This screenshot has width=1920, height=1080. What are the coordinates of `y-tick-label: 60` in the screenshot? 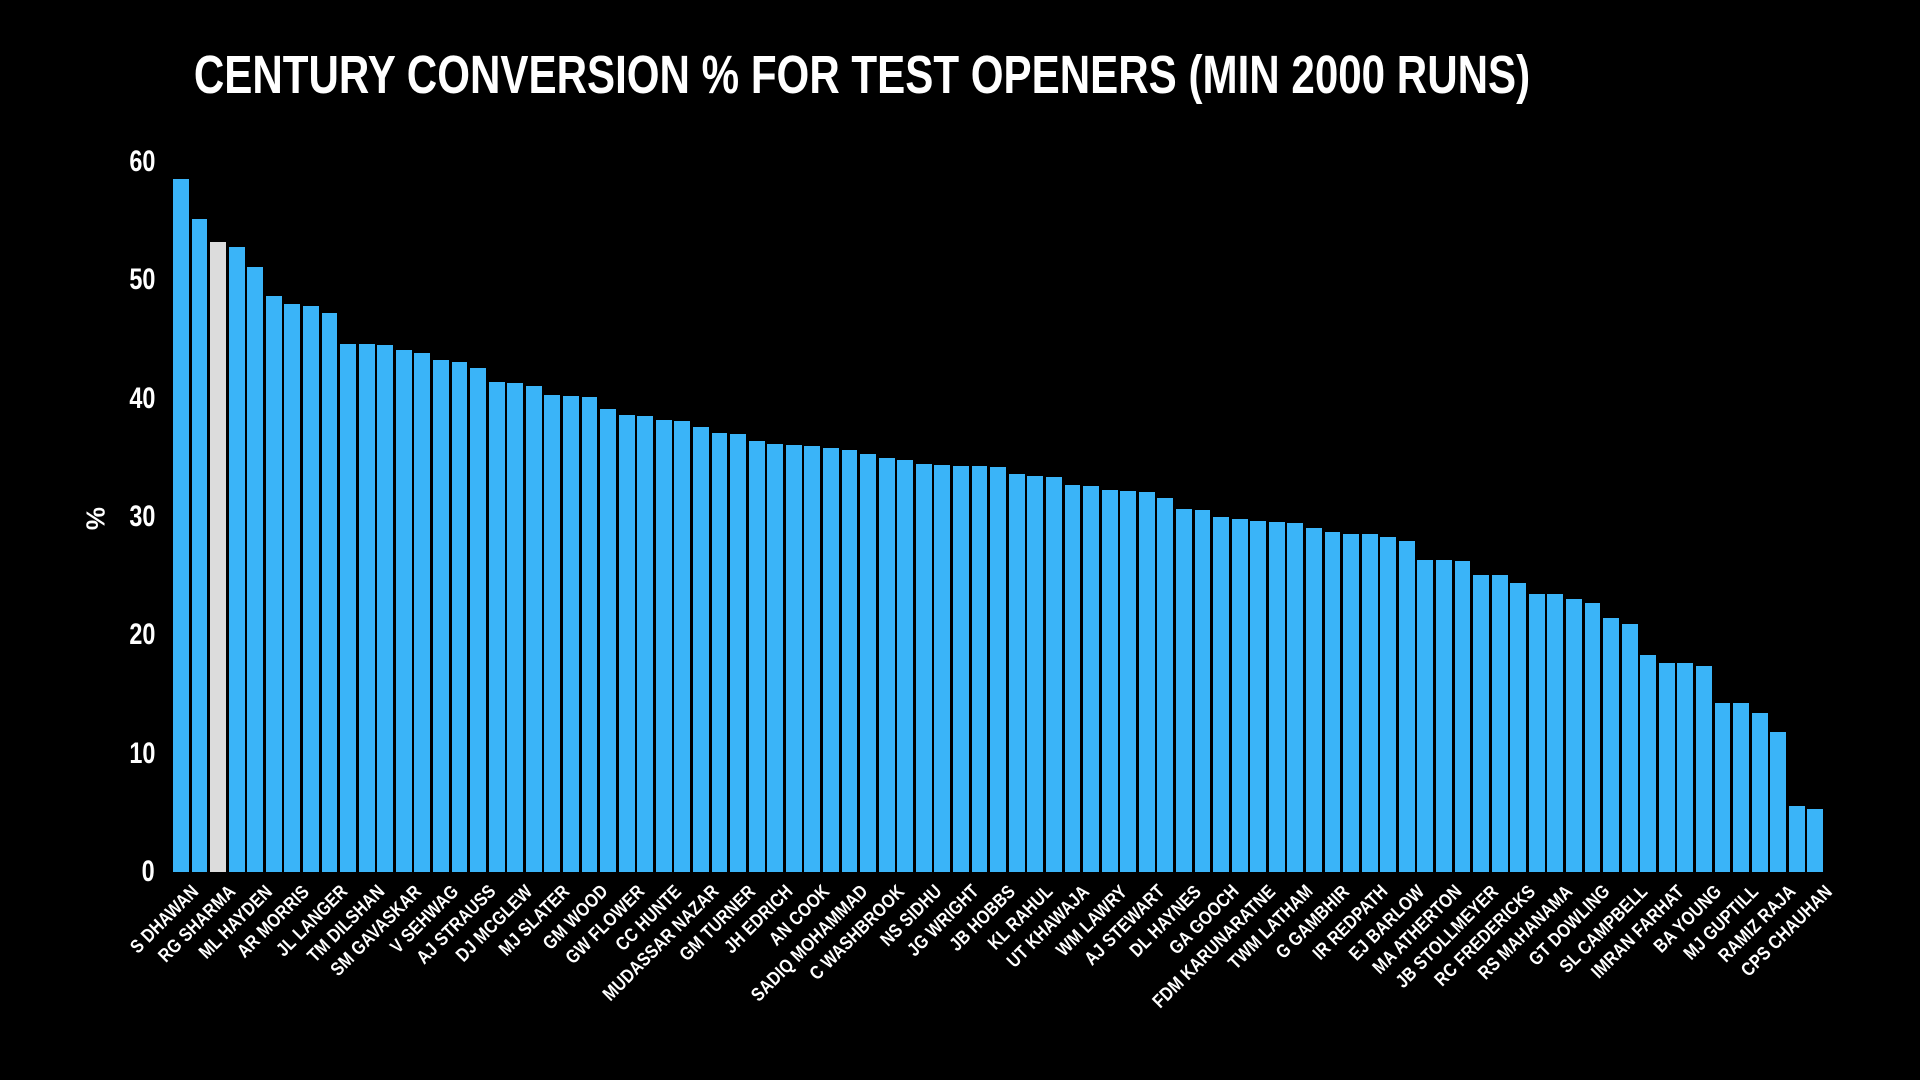 It's located at (141, 161).